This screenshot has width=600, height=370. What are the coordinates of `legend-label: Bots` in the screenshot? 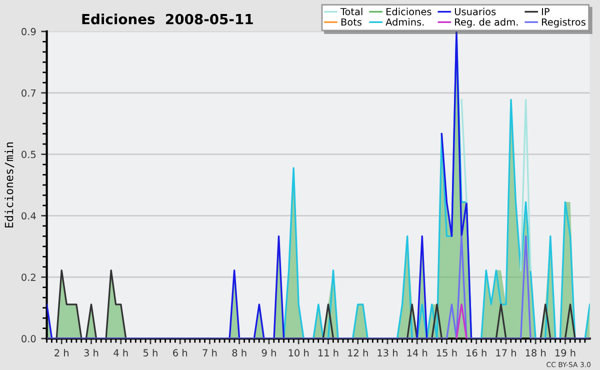 It's located at (351, 22).